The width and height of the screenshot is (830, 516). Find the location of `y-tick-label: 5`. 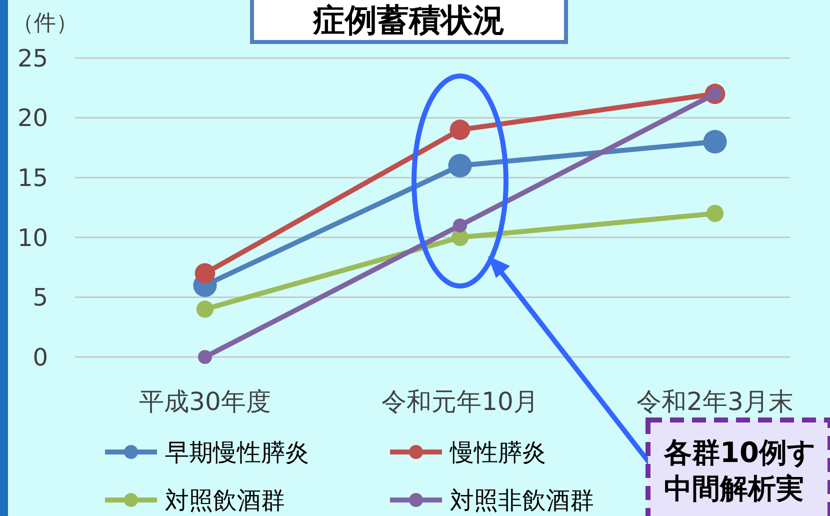

y-tick-label: 5 is located at coordinates (40, 298).